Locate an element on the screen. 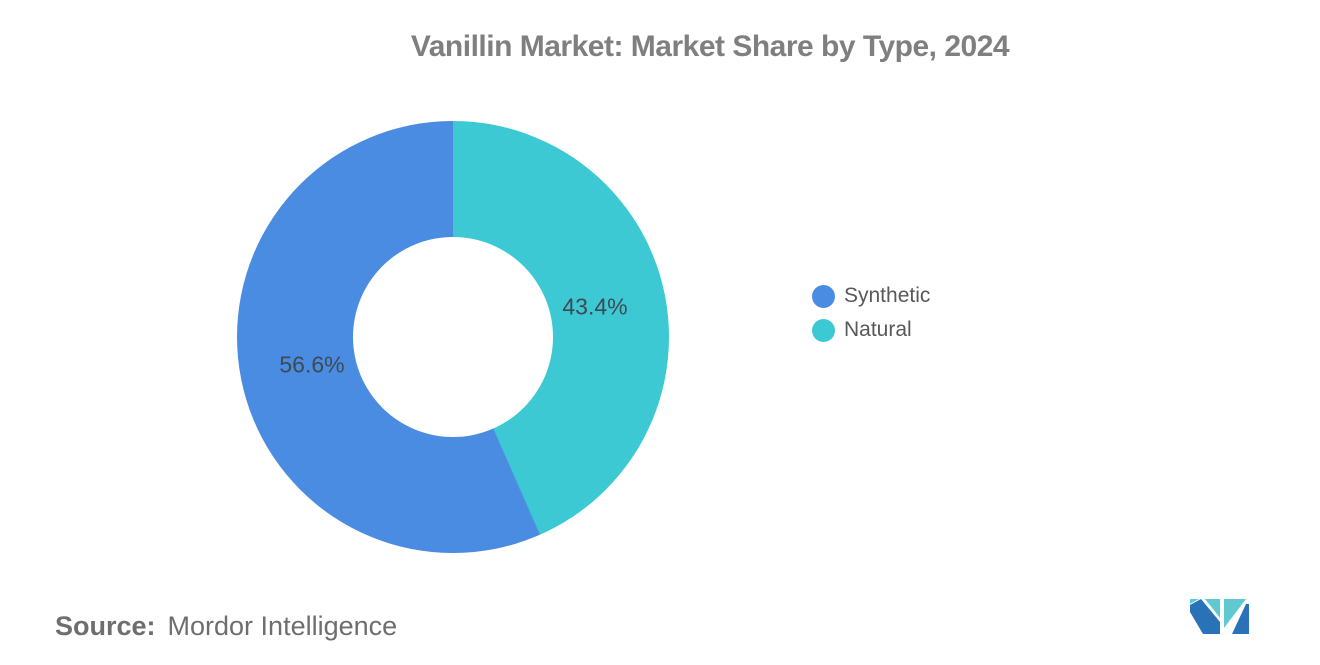 Image resolution: width=1320 pixels, height=665 pixels. mordor-intelligence-logo is located at coordinates (1219, 621).